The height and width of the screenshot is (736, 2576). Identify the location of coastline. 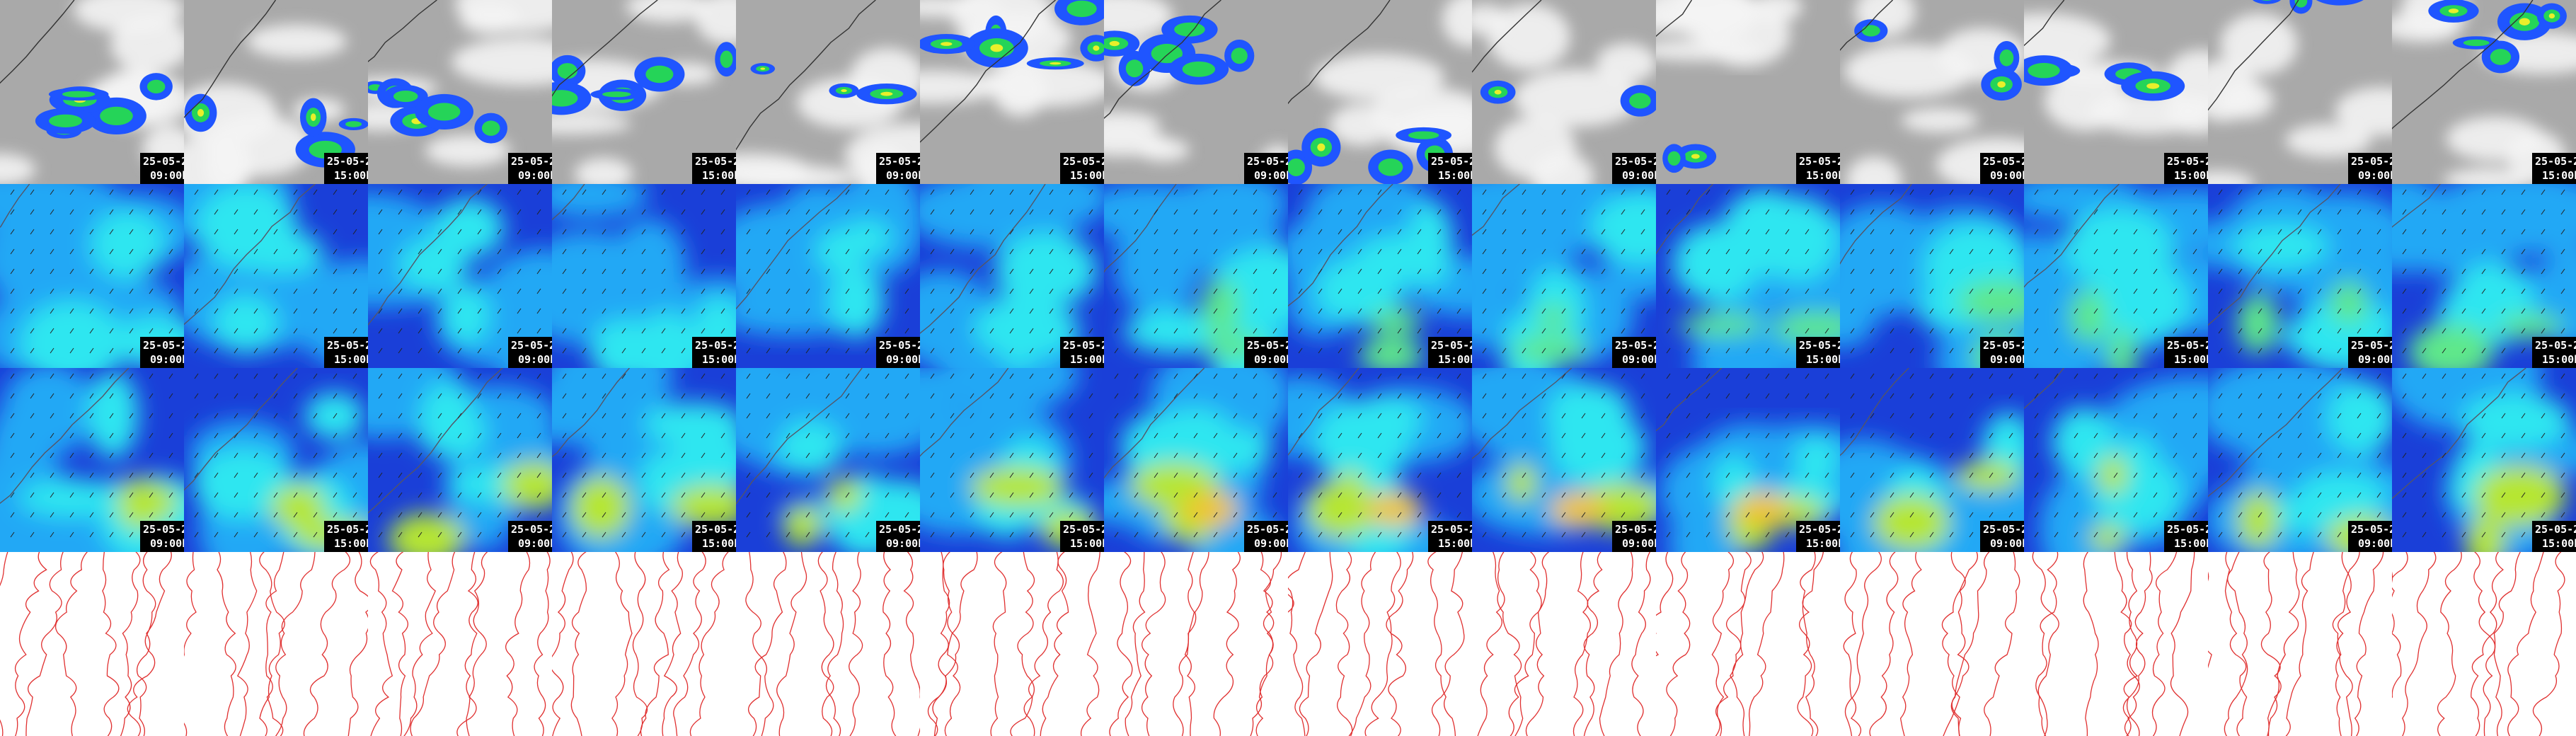
(250, 255).